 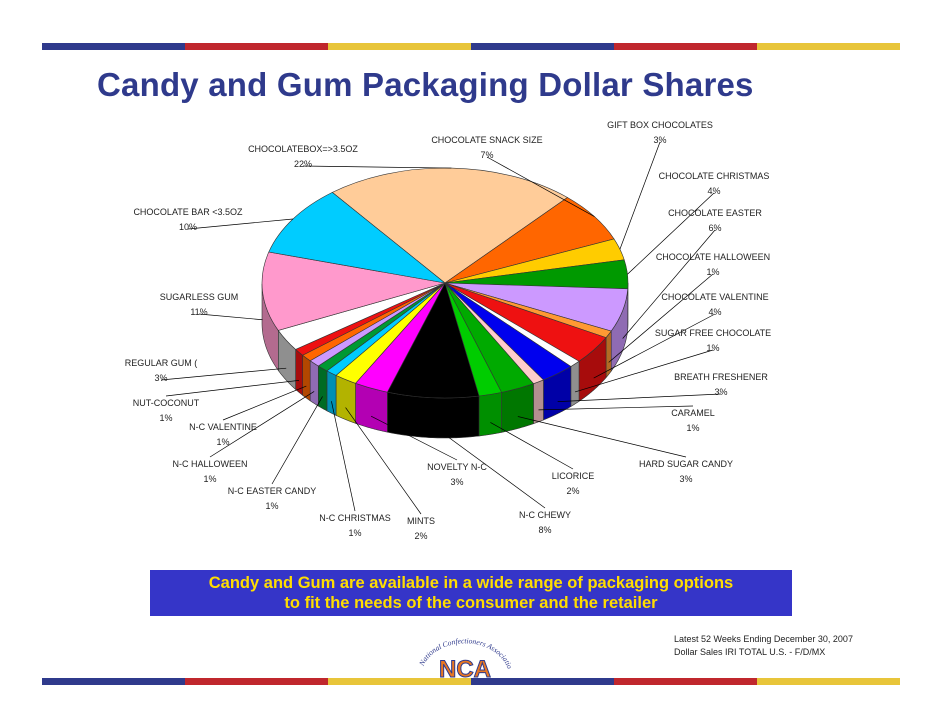 I want to click on slice-label: REGULAR GUM (, so click(x=161, y=363).